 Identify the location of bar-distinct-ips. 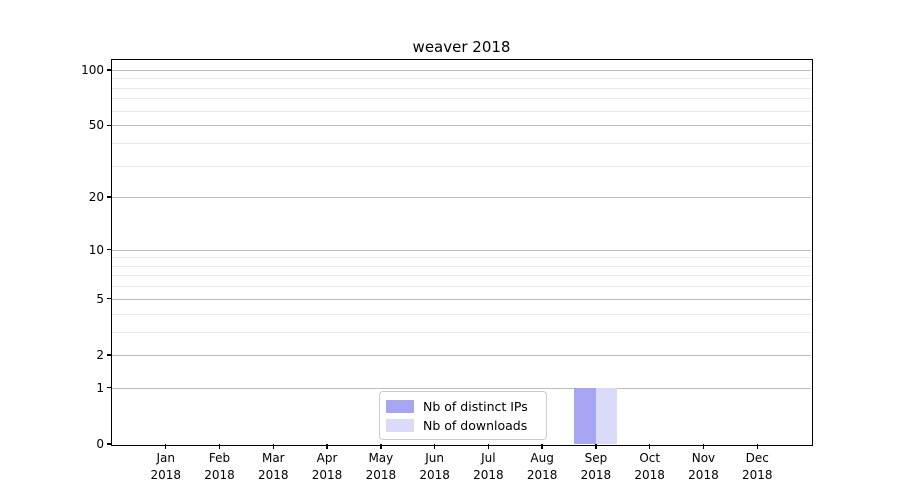
(585, 415).